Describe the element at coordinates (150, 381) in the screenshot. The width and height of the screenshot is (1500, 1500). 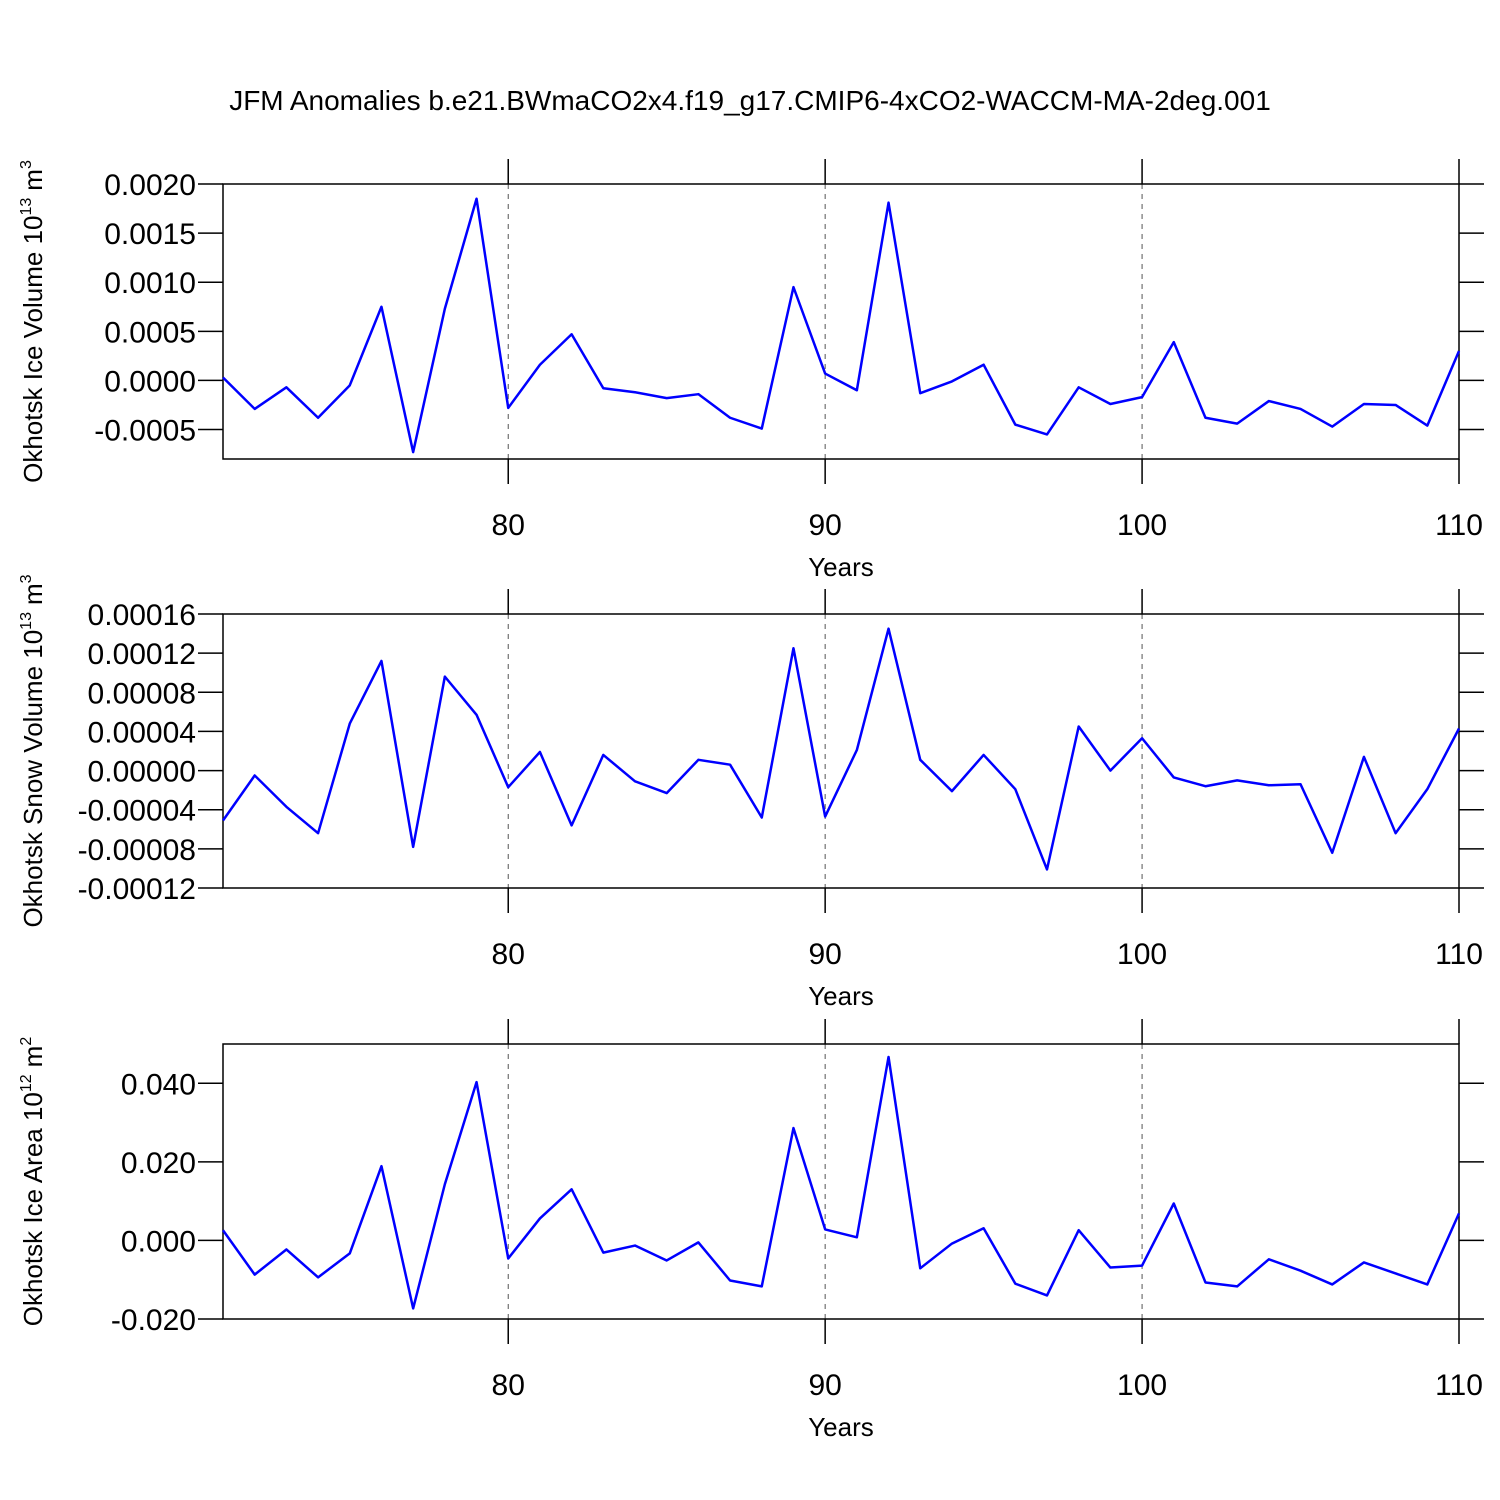
I see `y-tick-label: 0.0000` at that location.